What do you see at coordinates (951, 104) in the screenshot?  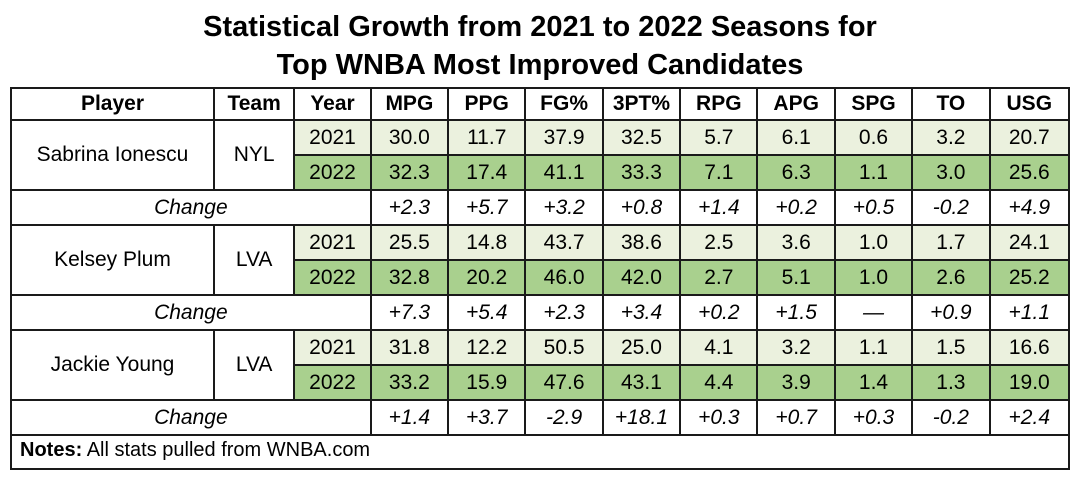 I see `column-header-to: TO` at bounding box center [951, 104].